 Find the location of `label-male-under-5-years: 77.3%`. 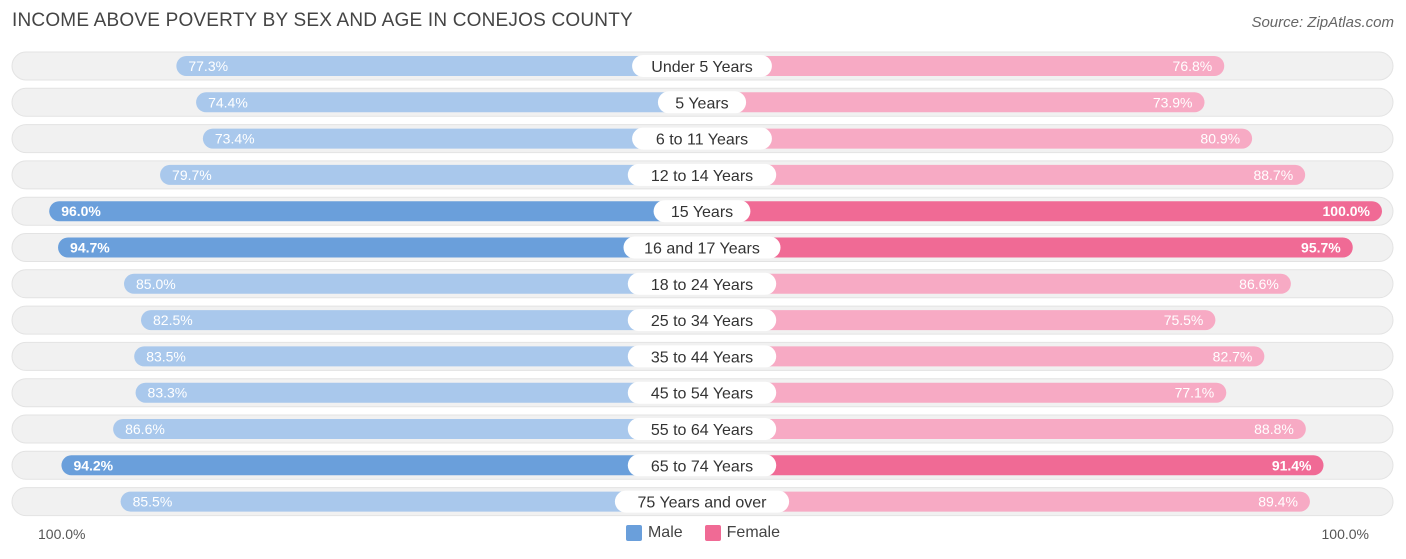

label-male-under-5-years: 77.3% is located at coordinates (208, 66).